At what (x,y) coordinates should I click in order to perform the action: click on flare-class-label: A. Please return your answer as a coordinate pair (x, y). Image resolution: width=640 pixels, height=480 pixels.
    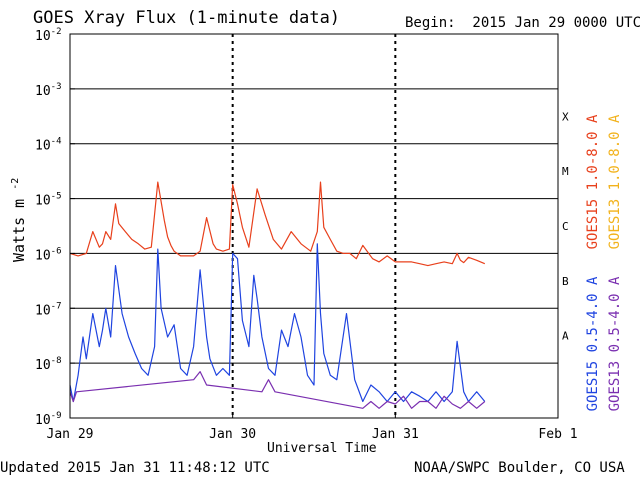
    Looking at the image, I should click on (565, 336).